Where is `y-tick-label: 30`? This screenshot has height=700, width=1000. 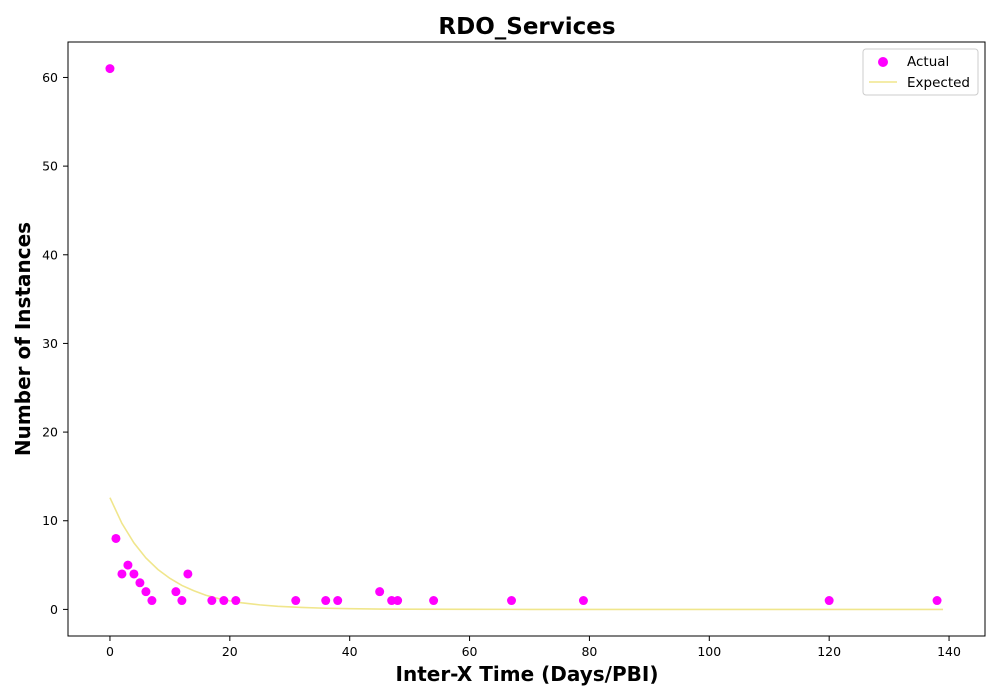 y-tick-label: 30 is located at coordinates (50, 343).